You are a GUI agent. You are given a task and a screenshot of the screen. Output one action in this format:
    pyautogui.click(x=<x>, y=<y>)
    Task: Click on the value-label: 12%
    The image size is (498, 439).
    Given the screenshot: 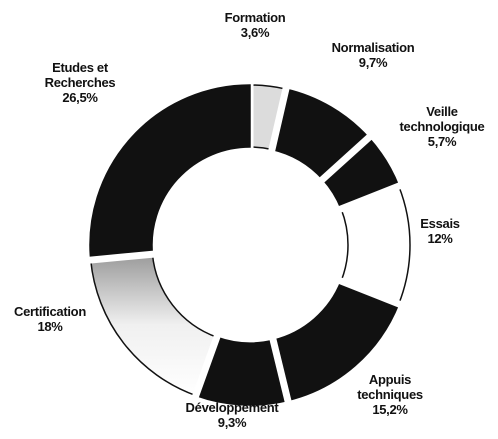 What is the action you would take?
    pyautogui.click(x=440, y=238)
    